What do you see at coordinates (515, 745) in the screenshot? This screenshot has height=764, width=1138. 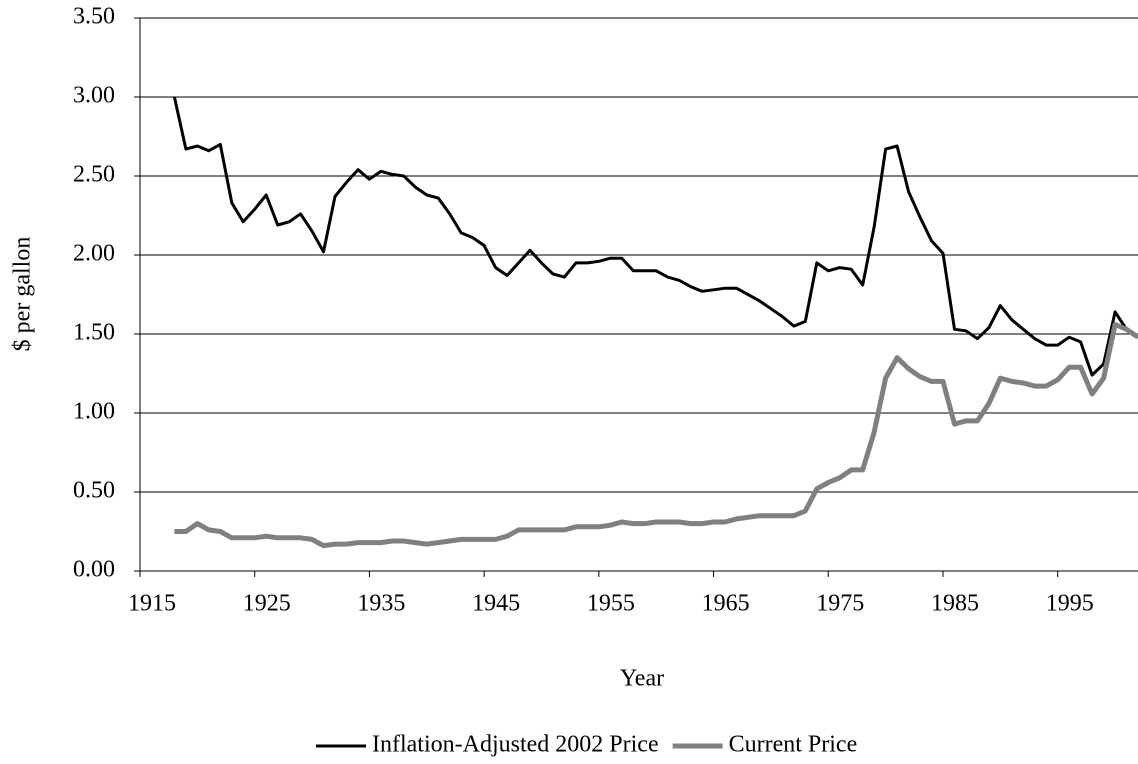 I see `legend-label: Inflation-Adjusted 2002 Price` at bounding box center [515, 745].